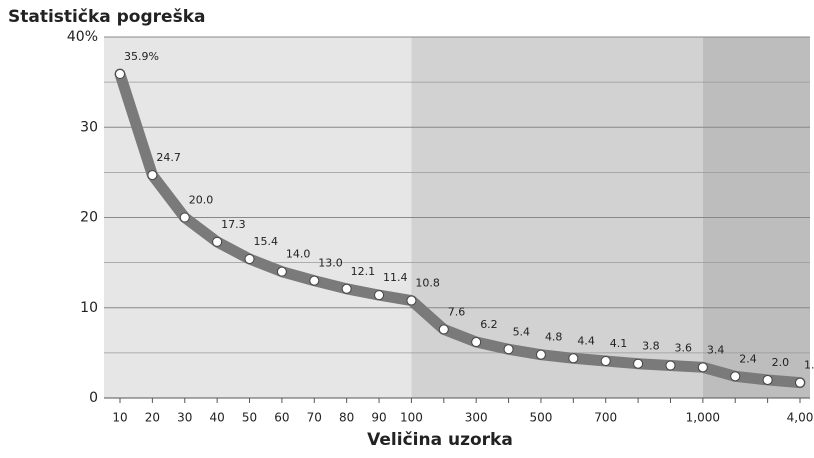 The height and width of the screenshot is (458, 814). What do you see at coordinates (363, 271) in the screenshot?
I see `data-label: 12.1` at bounding box center [363, 271].